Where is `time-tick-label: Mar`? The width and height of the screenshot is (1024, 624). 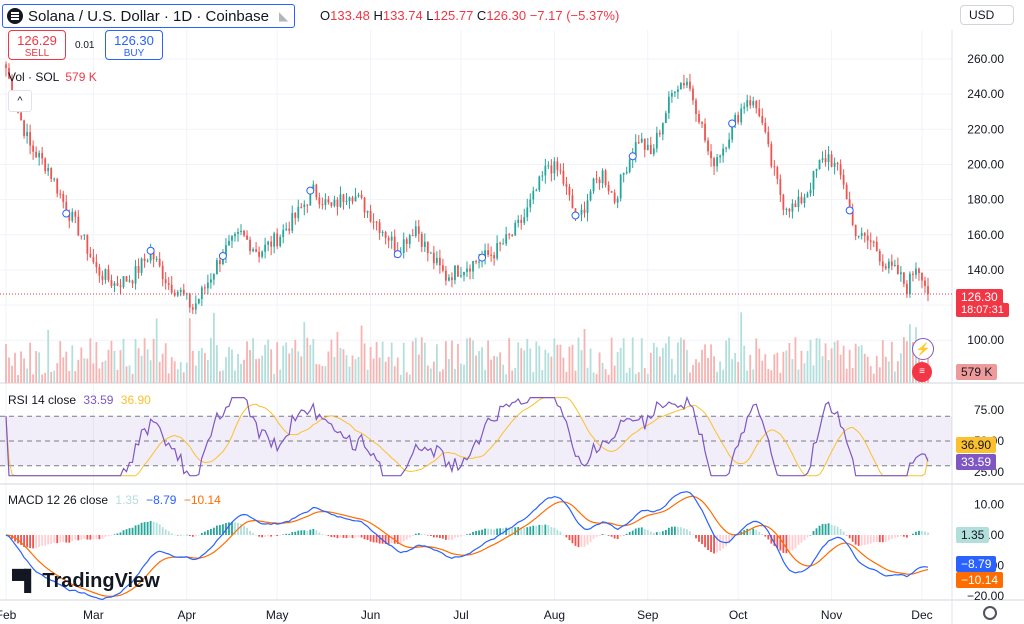 time-tick-label: Mar is located at coordinates (93, 615).